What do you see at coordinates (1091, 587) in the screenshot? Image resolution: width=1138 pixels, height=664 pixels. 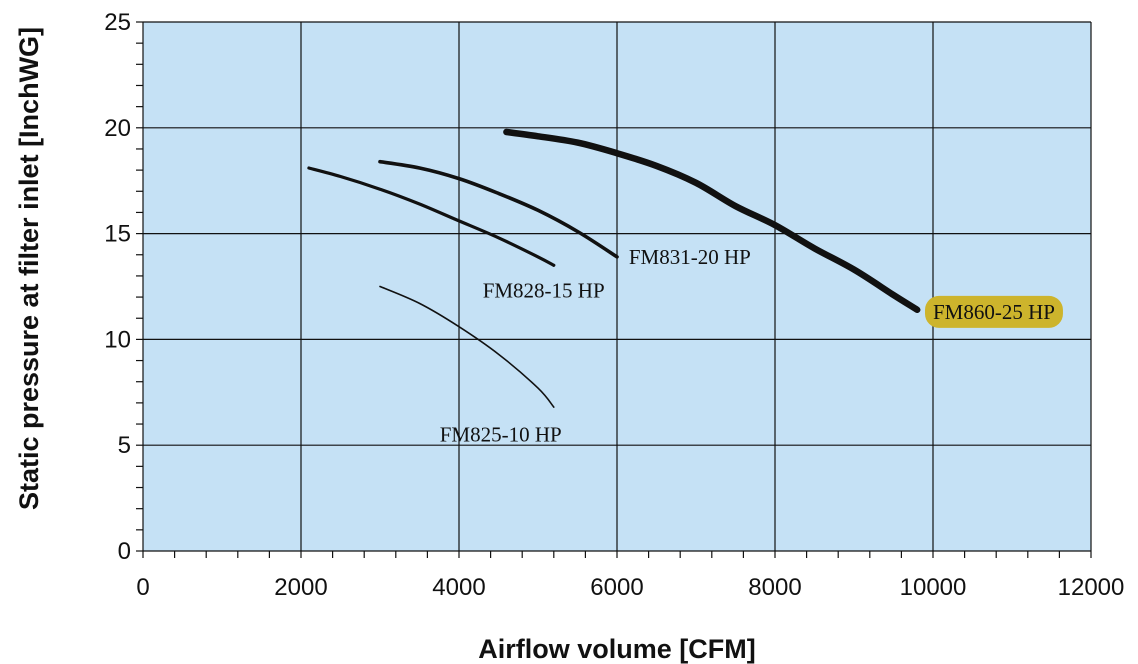 I see `x-tick-label: 12000` at bounding box center [1091, 587].